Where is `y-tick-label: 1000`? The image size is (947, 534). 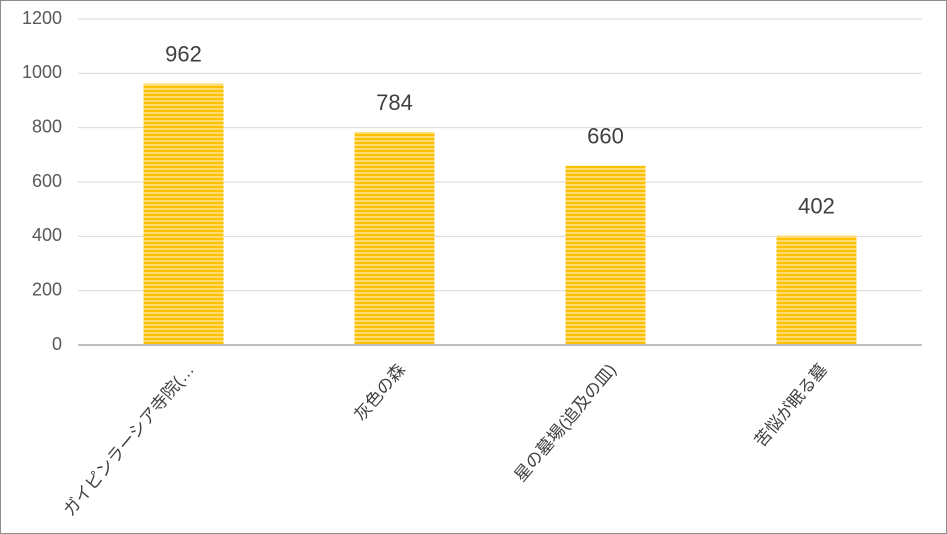
y-tick-label: 1000 is located at coordinates (42, 72).